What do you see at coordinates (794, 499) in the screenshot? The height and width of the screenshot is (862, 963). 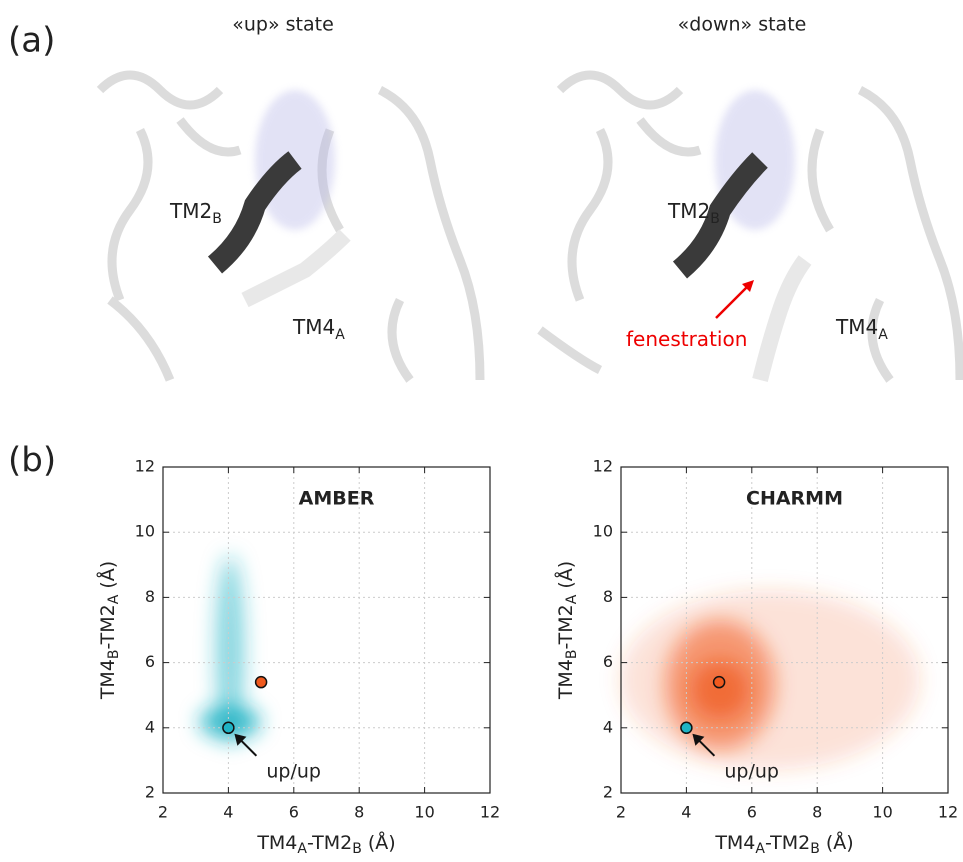 I see `chart-title: CHARMM` at bounding box center [794, 499].